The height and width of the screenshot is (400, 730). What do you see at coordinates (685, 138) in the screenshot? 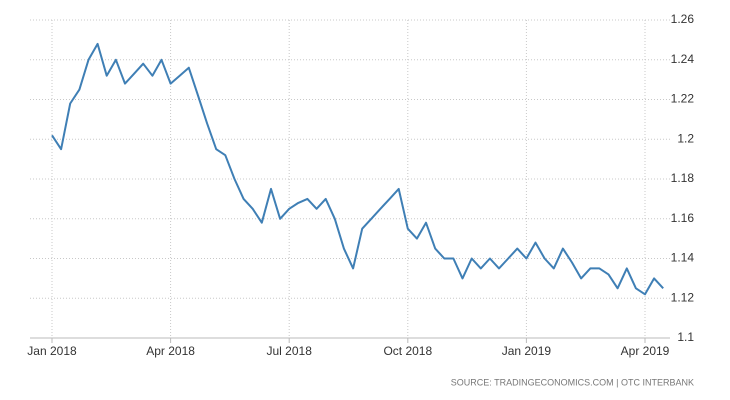
I see `y-tick-label: 1.2` at bounding box center [685, 138].